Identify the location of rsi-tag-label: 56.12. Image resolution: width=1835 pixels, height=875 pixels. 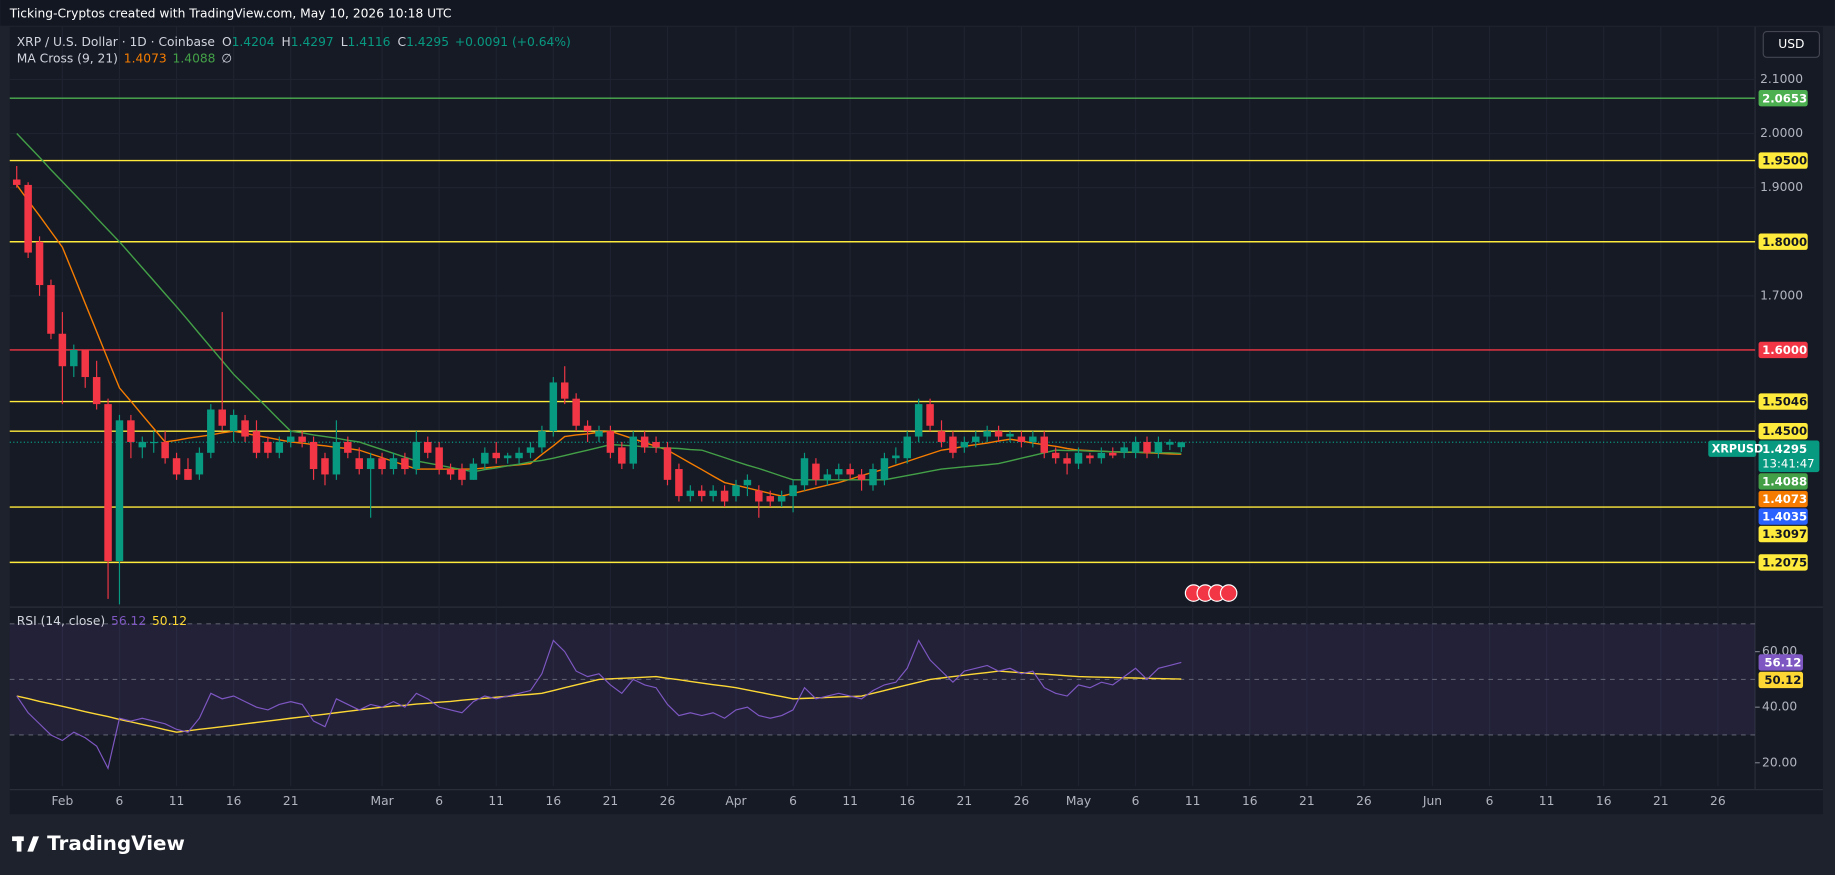
(1782, 662).